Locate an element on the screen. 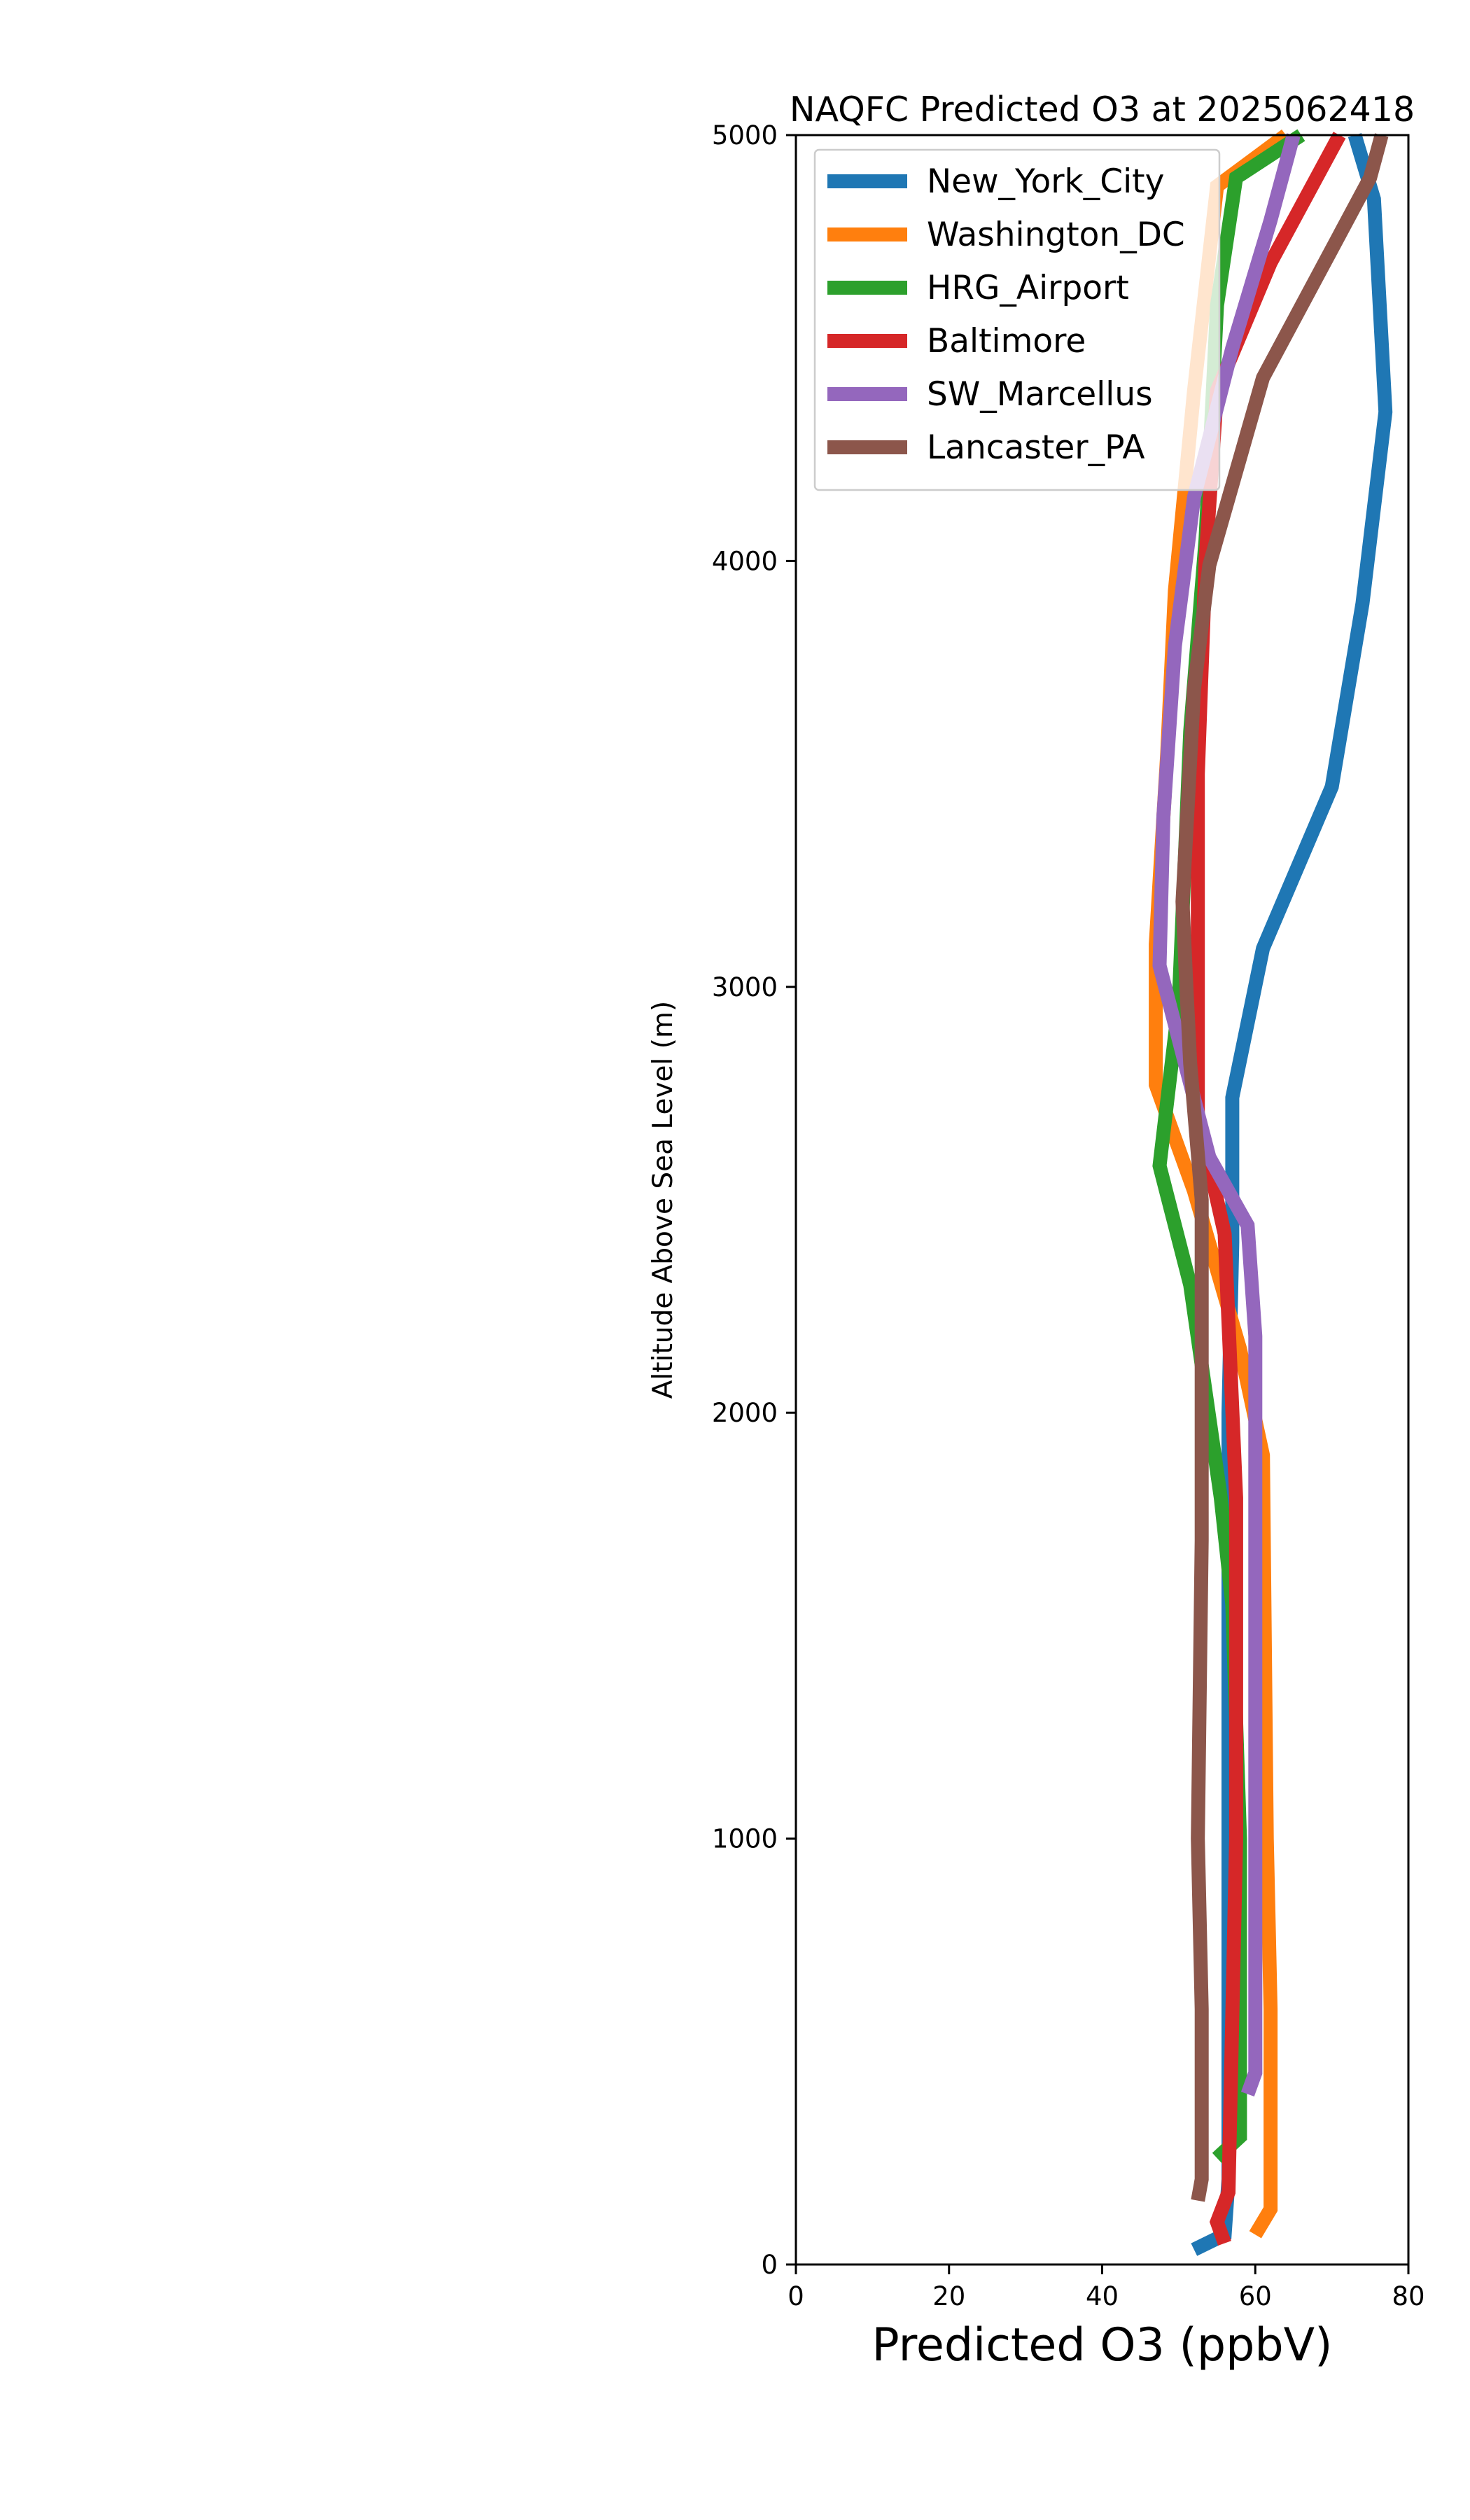 The width and height of the screenshot is (1470, 2520). legend-item-Baltimore: Baltimore is located at coordinates (956, 341).